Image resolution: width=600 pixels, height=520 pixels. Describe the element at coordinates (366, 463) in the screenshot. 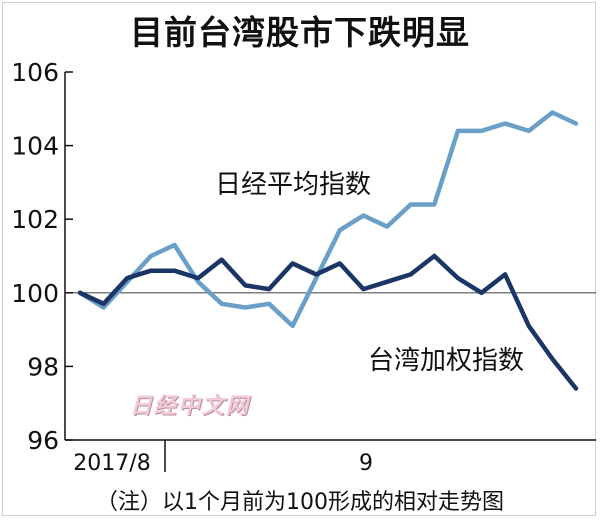

I see `x-tick-label: 9` at that location.